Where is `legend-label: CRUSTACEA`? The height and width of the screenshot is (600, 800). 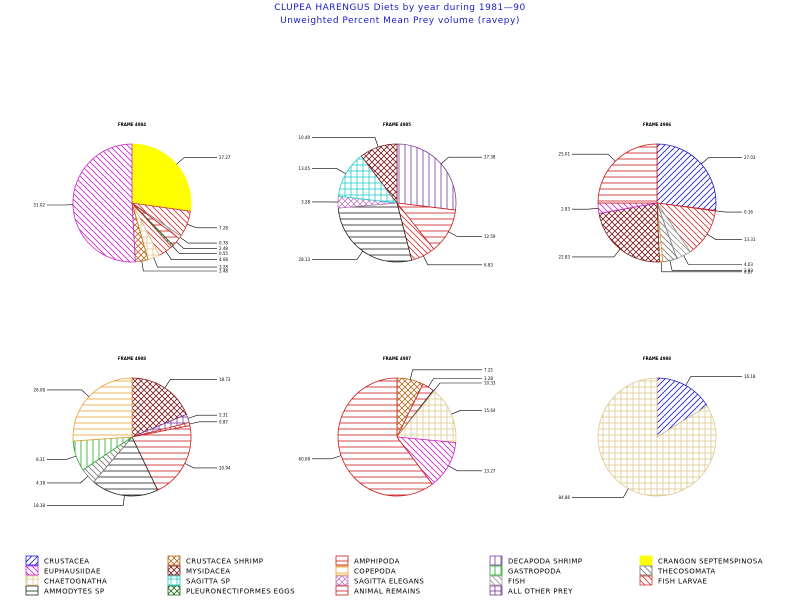
legend-label: CRUSTACEA is located at coordinates (66, 562).